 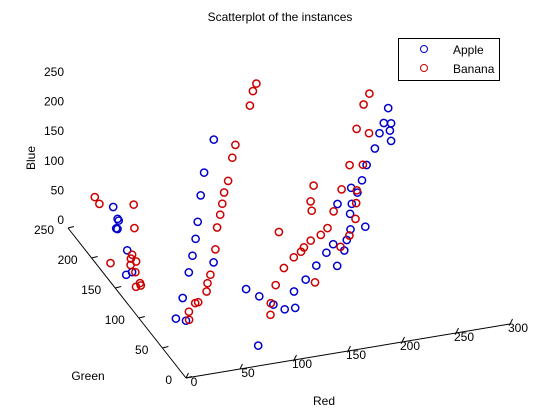 What do you see at coordinates (356, 355) in the screenshot?
I see `x-tick-label: 150` at bounding box center [356, 355].